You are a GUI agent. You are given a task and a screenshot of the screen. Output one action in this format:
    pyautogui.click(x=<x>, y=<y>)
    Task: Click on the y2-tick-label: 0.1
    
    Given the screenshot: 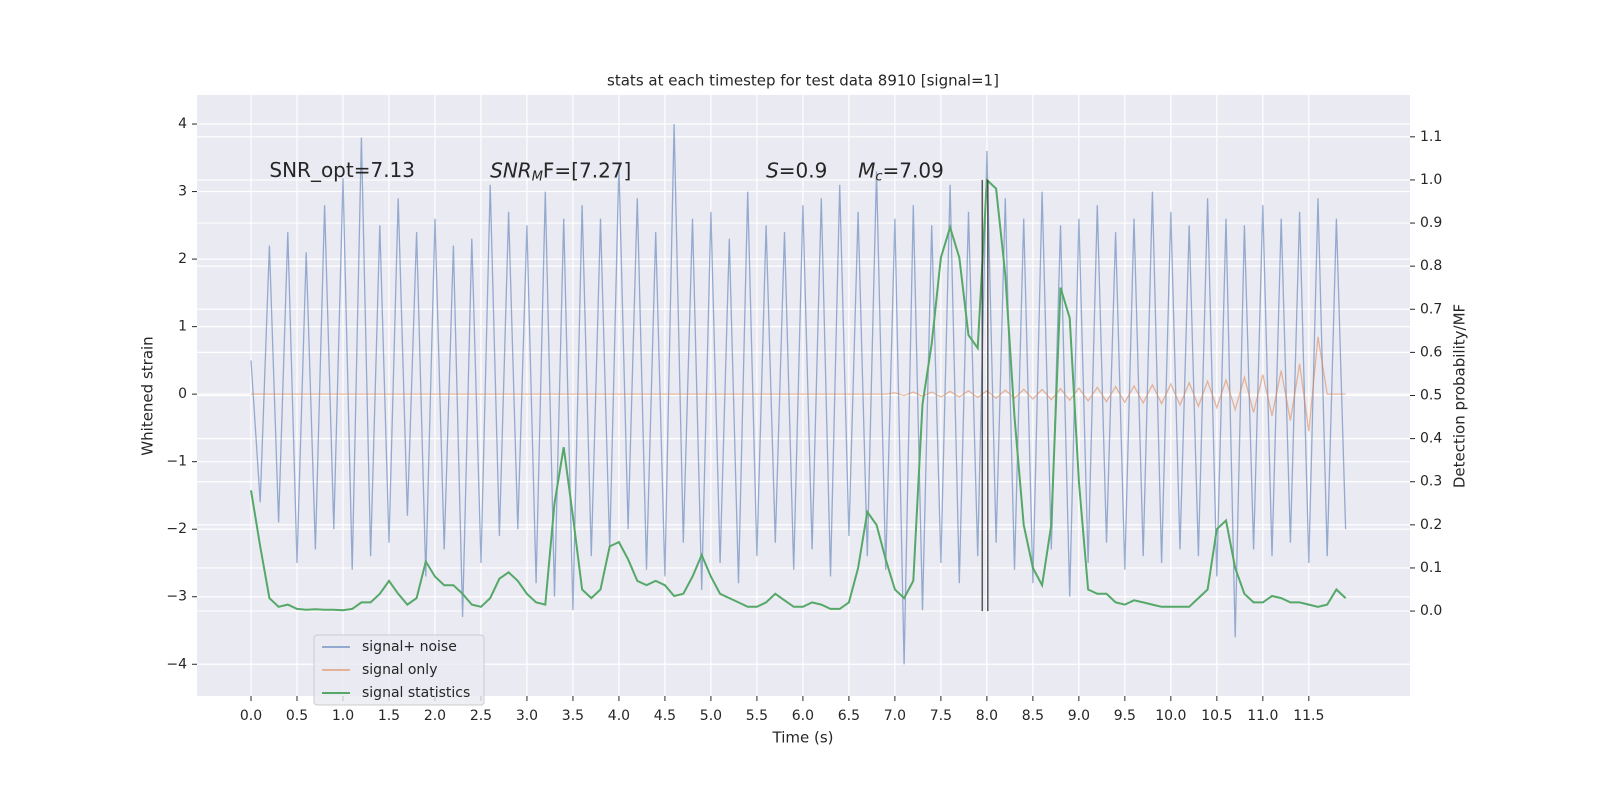 What is the action you would take?
    pyautogui.click(x=1431, y=568)
    